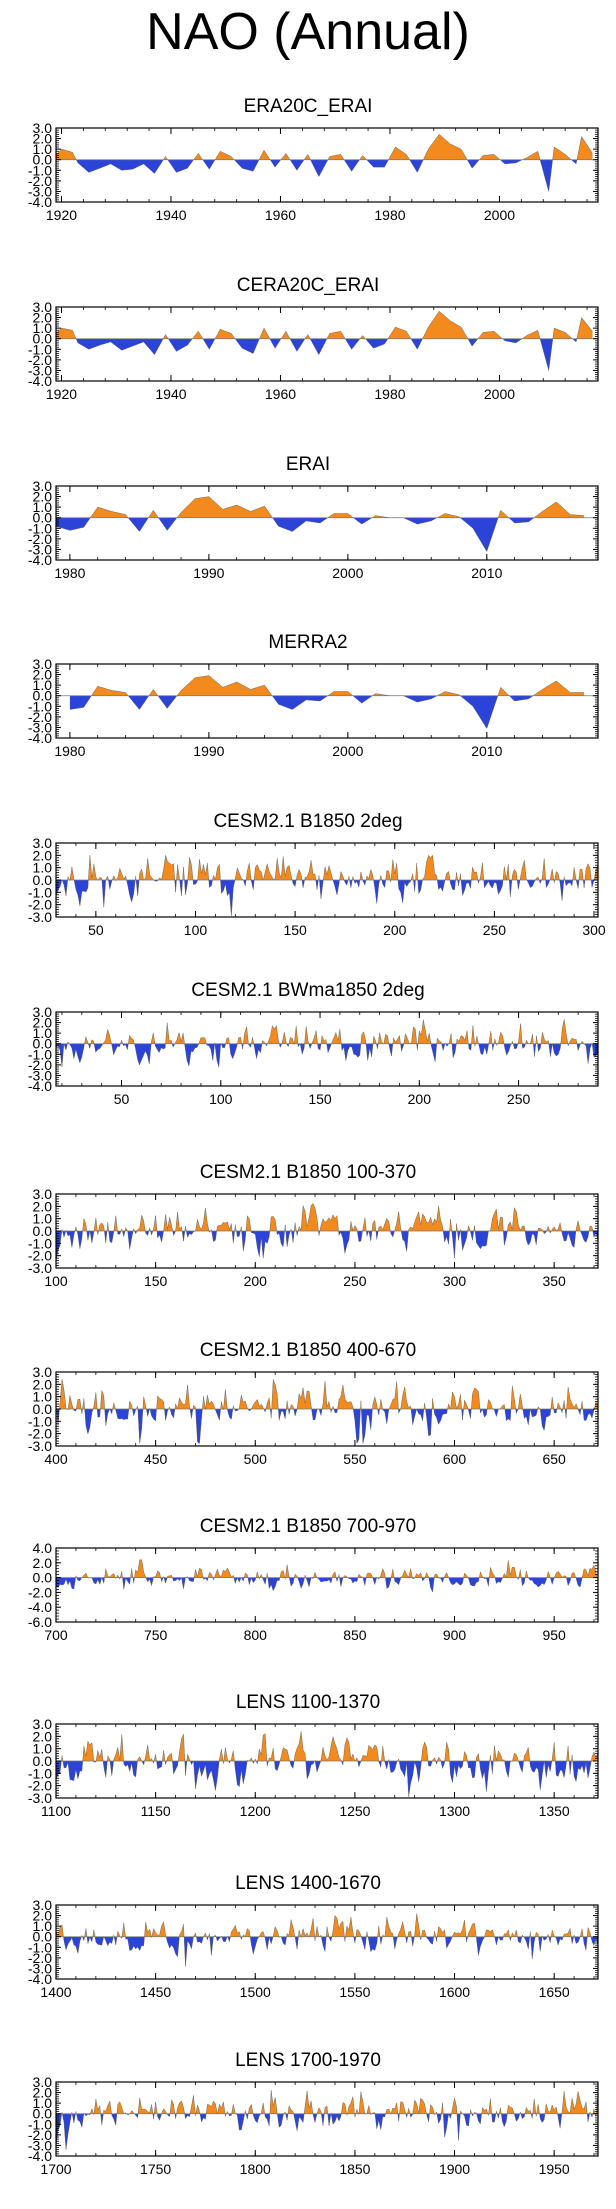  What do you see at coordinates (308, 106) in the screenshot?
I see `panel-title: ERA20C_ERAI` at bounding box center [308, 106].